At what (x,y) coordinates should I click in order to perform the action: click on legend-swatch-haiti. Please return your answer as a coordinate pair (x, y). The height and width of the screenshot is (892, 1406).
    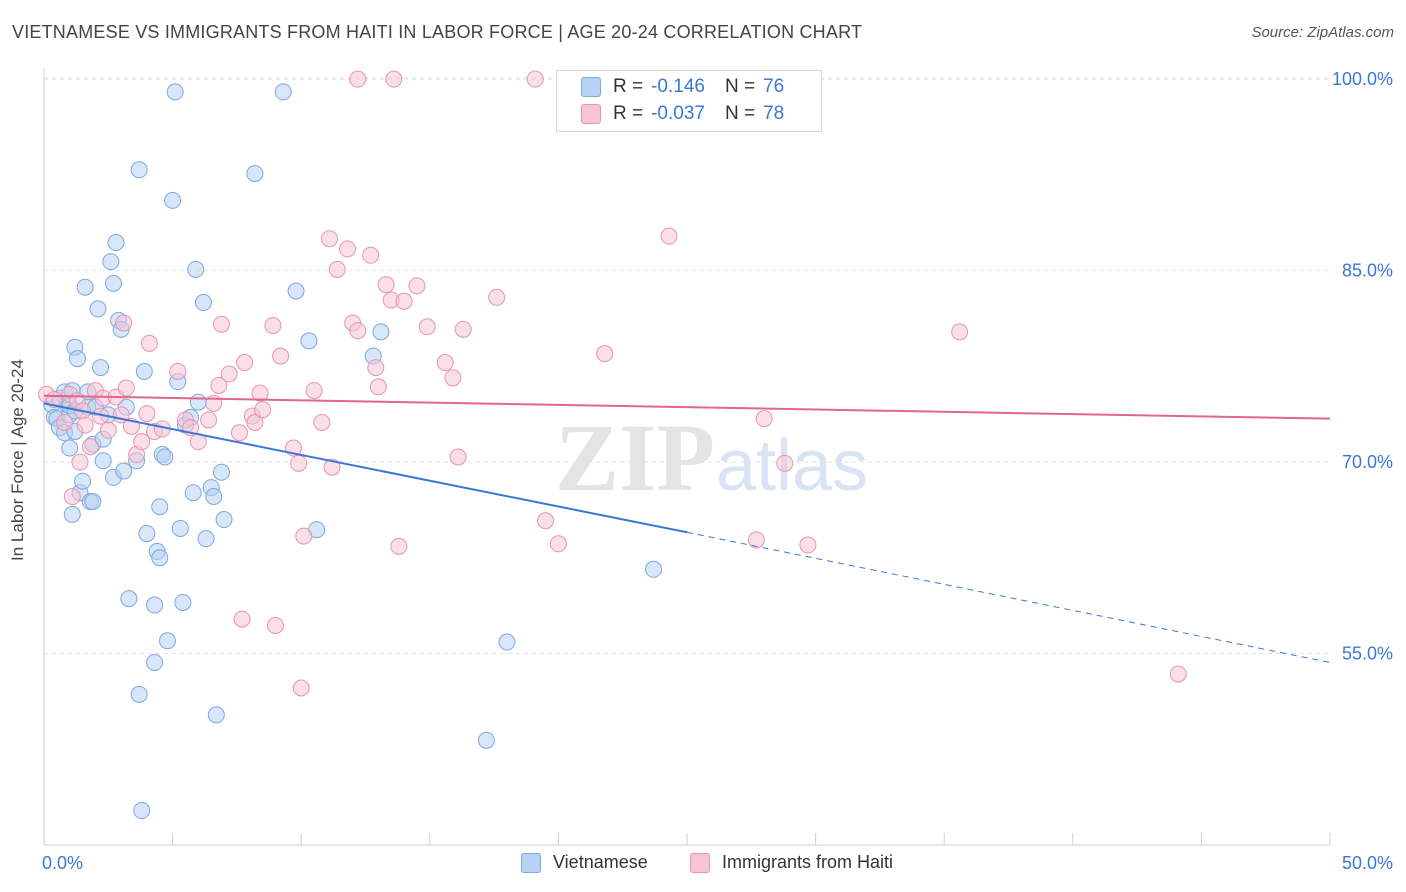
    Looking at the image, I should click on (700, 862).